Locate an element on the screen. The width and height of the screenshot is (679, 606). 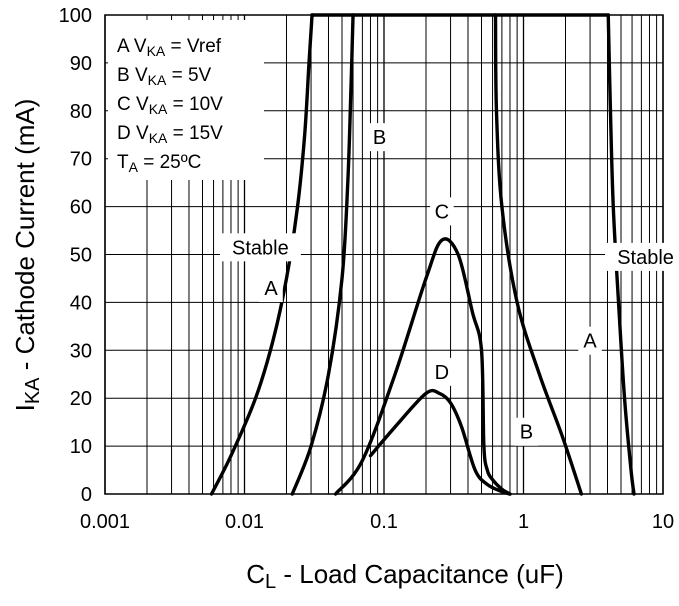
x-axis-title-rest: - Load Capacitance (uF) is located at coordinates (420, 574).